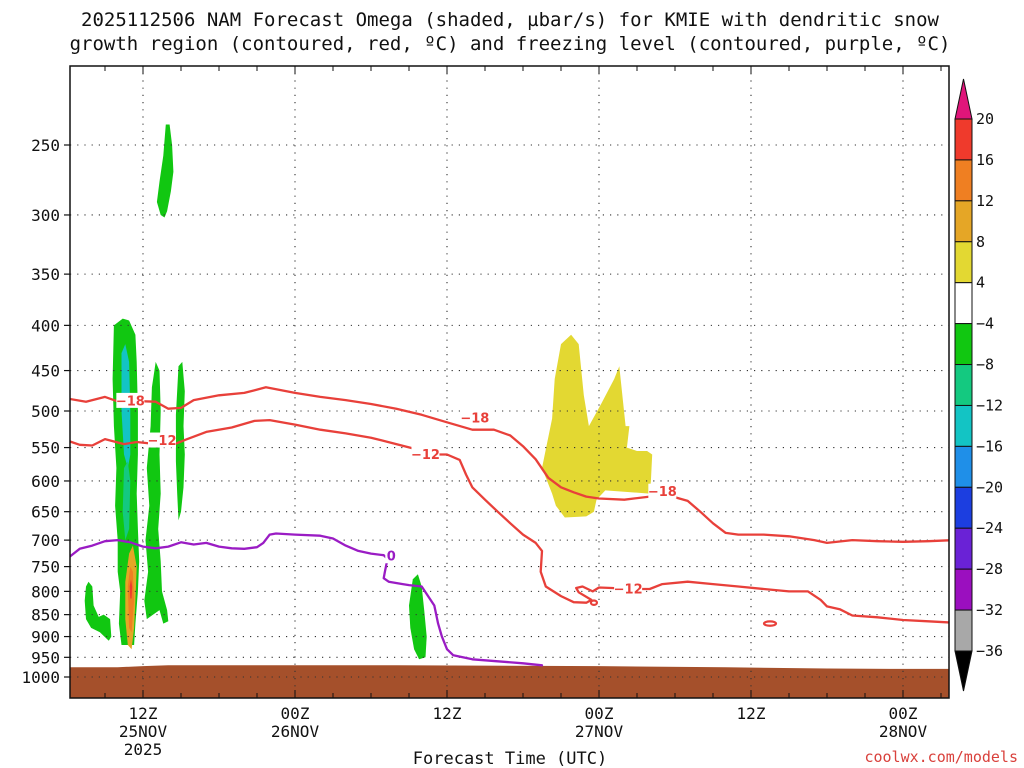 The image size is (1024, 768). I want to click on colorbar-label-8: −16, so click(989, 446).